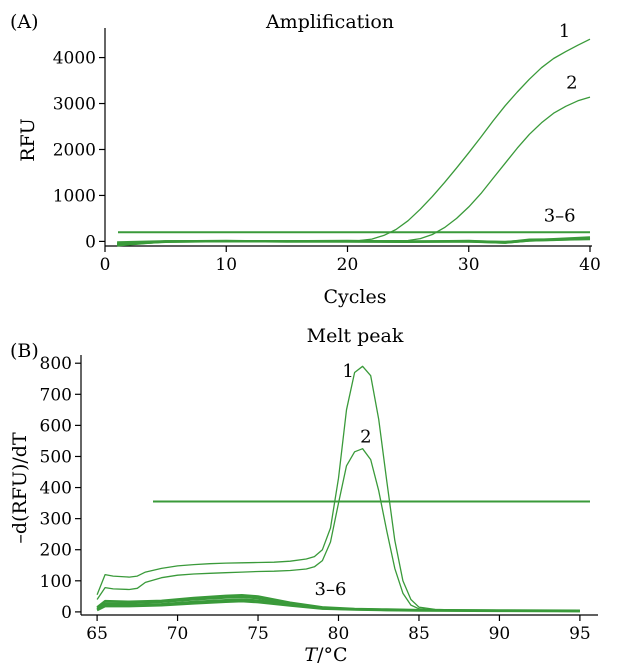 Image resolution: width=617 pixels, height=666 pixels. What do you see at coordinates (560, 216) in the screenshot?
I see `curve-label-a: 3–6` at bounding box center [560, 216].